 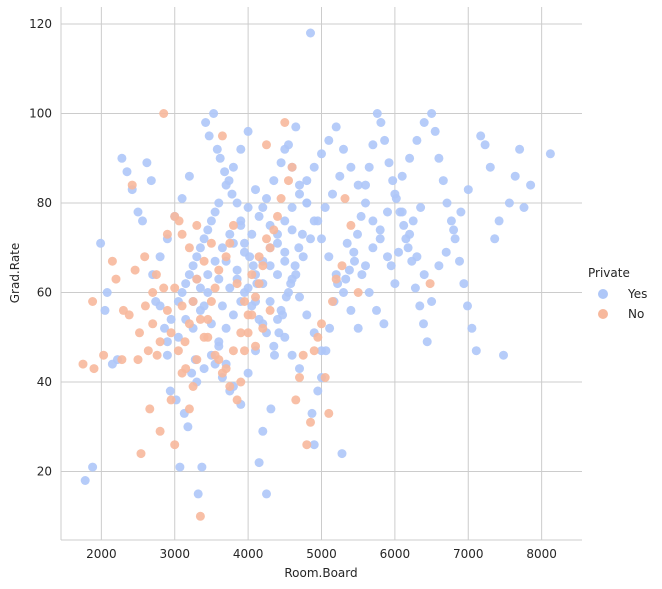 What do you see at coordinates (609, 273) in the screenshot?
I see `legend-title: Private` at bounding box center [609, 273].